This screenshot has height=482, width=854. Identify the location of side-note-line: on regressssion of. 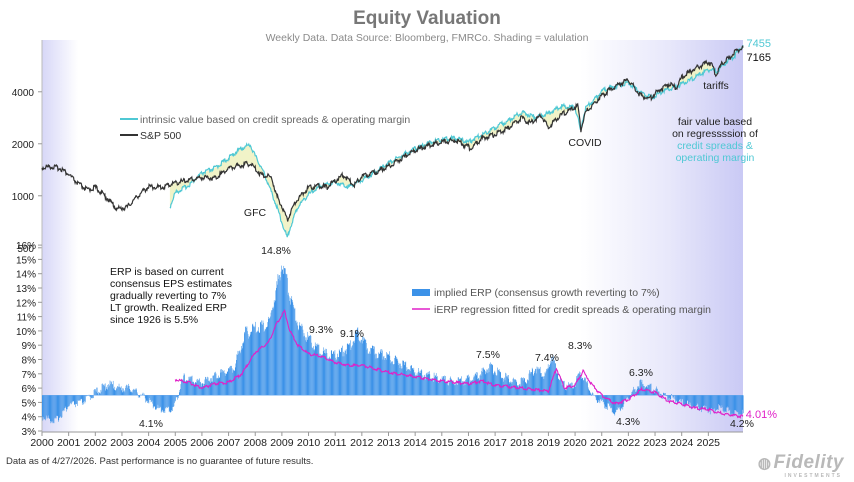
(715, 134).